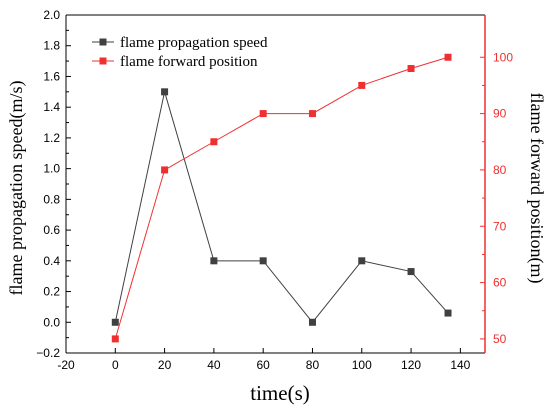 This screenshot has height=411, width=550. What do you see at coordinates (51, 261) in the screenshot?
I see `left-y-tick-label: 0.4` at bounding box center [51, 261].